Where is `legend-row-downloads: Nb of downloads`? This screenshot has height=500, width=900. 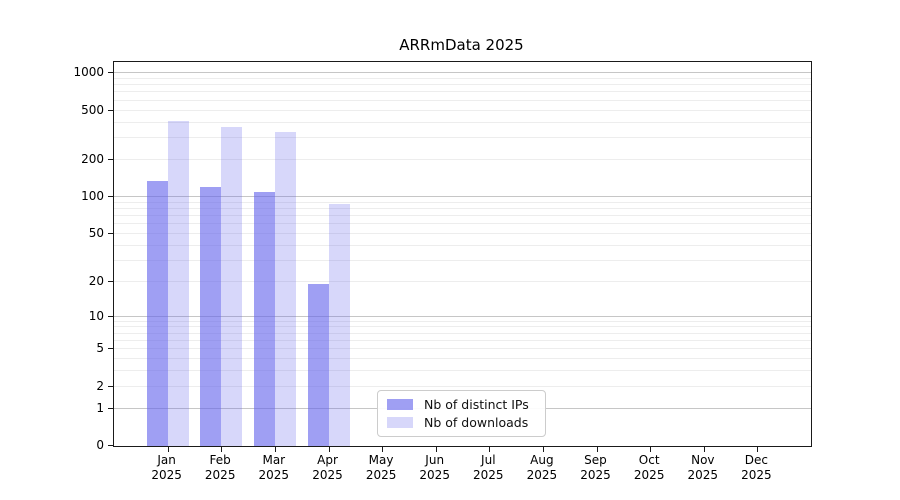
legend-row-downloads: Nb of downloads is located at coordinates (461, 422).